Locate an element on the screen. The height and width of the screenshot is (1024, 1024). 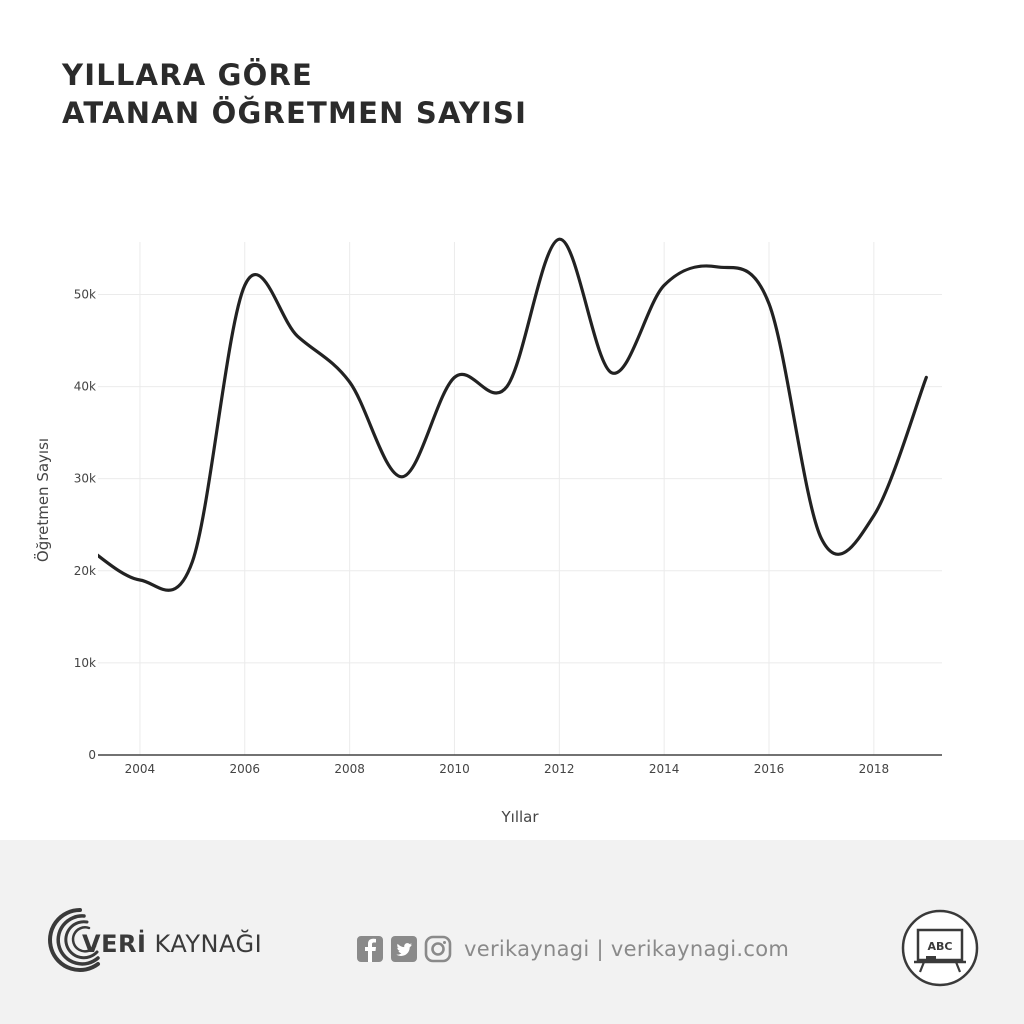
x-tick-label: 2006 is located at coordinates (245, 769).